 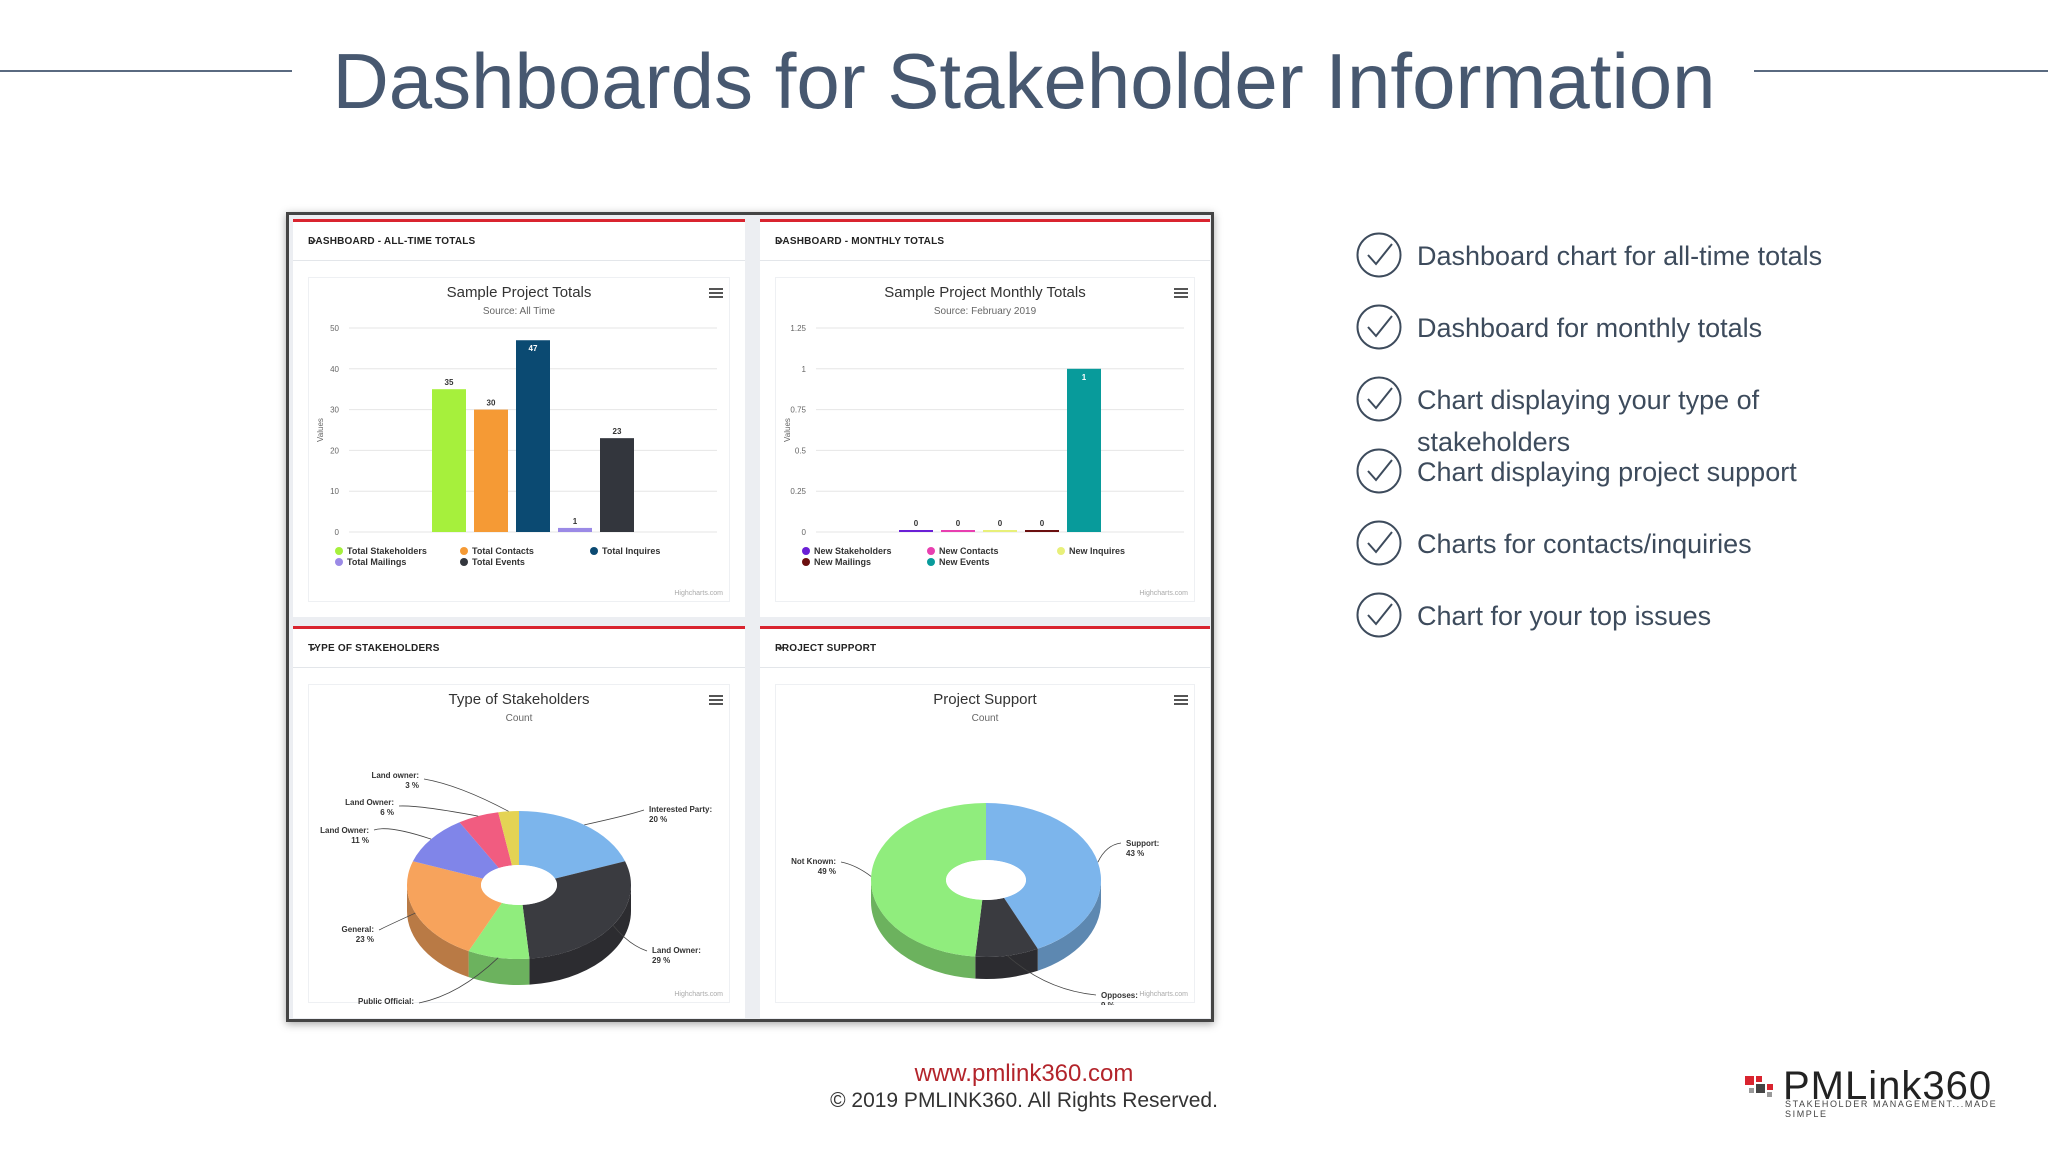 I want to click on checklist-item: Chart for your top issues, so click(x=1681, y=622).